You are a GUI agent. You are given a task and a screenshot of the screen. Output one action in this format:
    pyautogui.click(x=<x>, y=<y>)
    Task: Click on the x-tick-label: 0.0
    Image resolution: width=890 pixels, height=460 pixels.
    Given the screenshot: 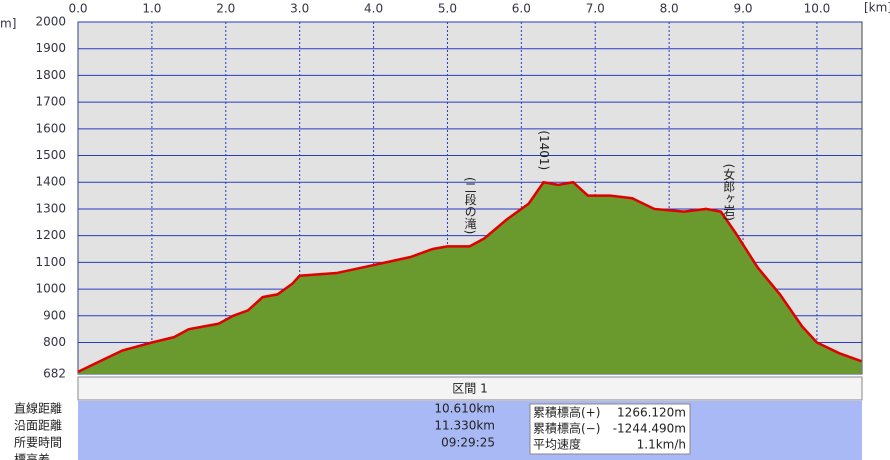 What is the action you would take?
    pyautogui.click(x=77, y=9)
    